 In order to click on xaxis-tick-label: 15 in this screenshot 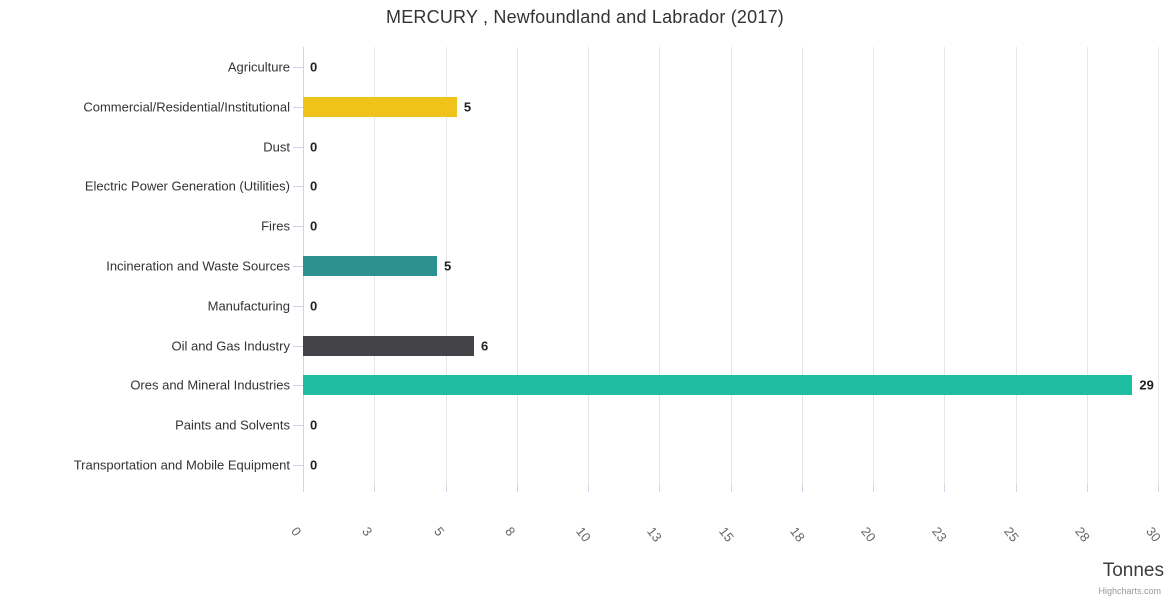, I will do `click(726, 534)`.